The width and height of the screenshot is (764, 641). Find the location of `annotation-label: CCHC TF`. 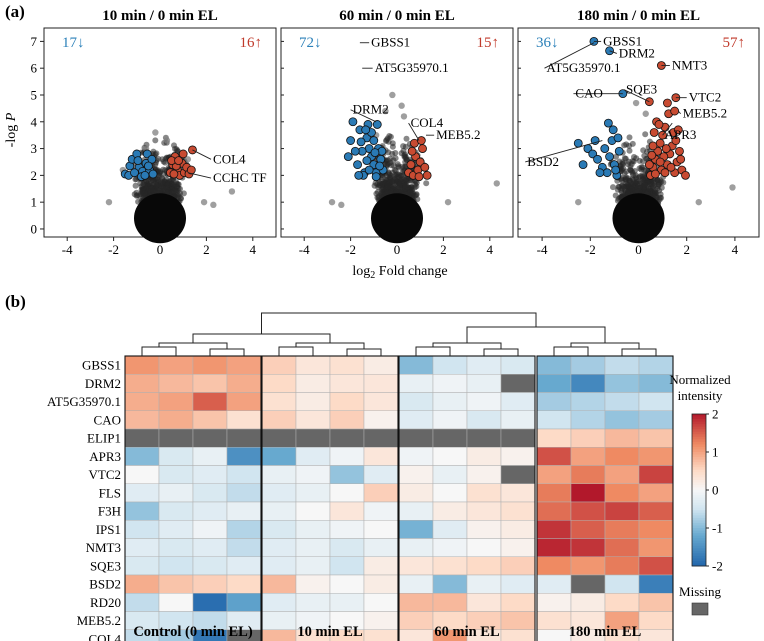

annotation-label: CCHC TF is located at coordinates (240, 177).